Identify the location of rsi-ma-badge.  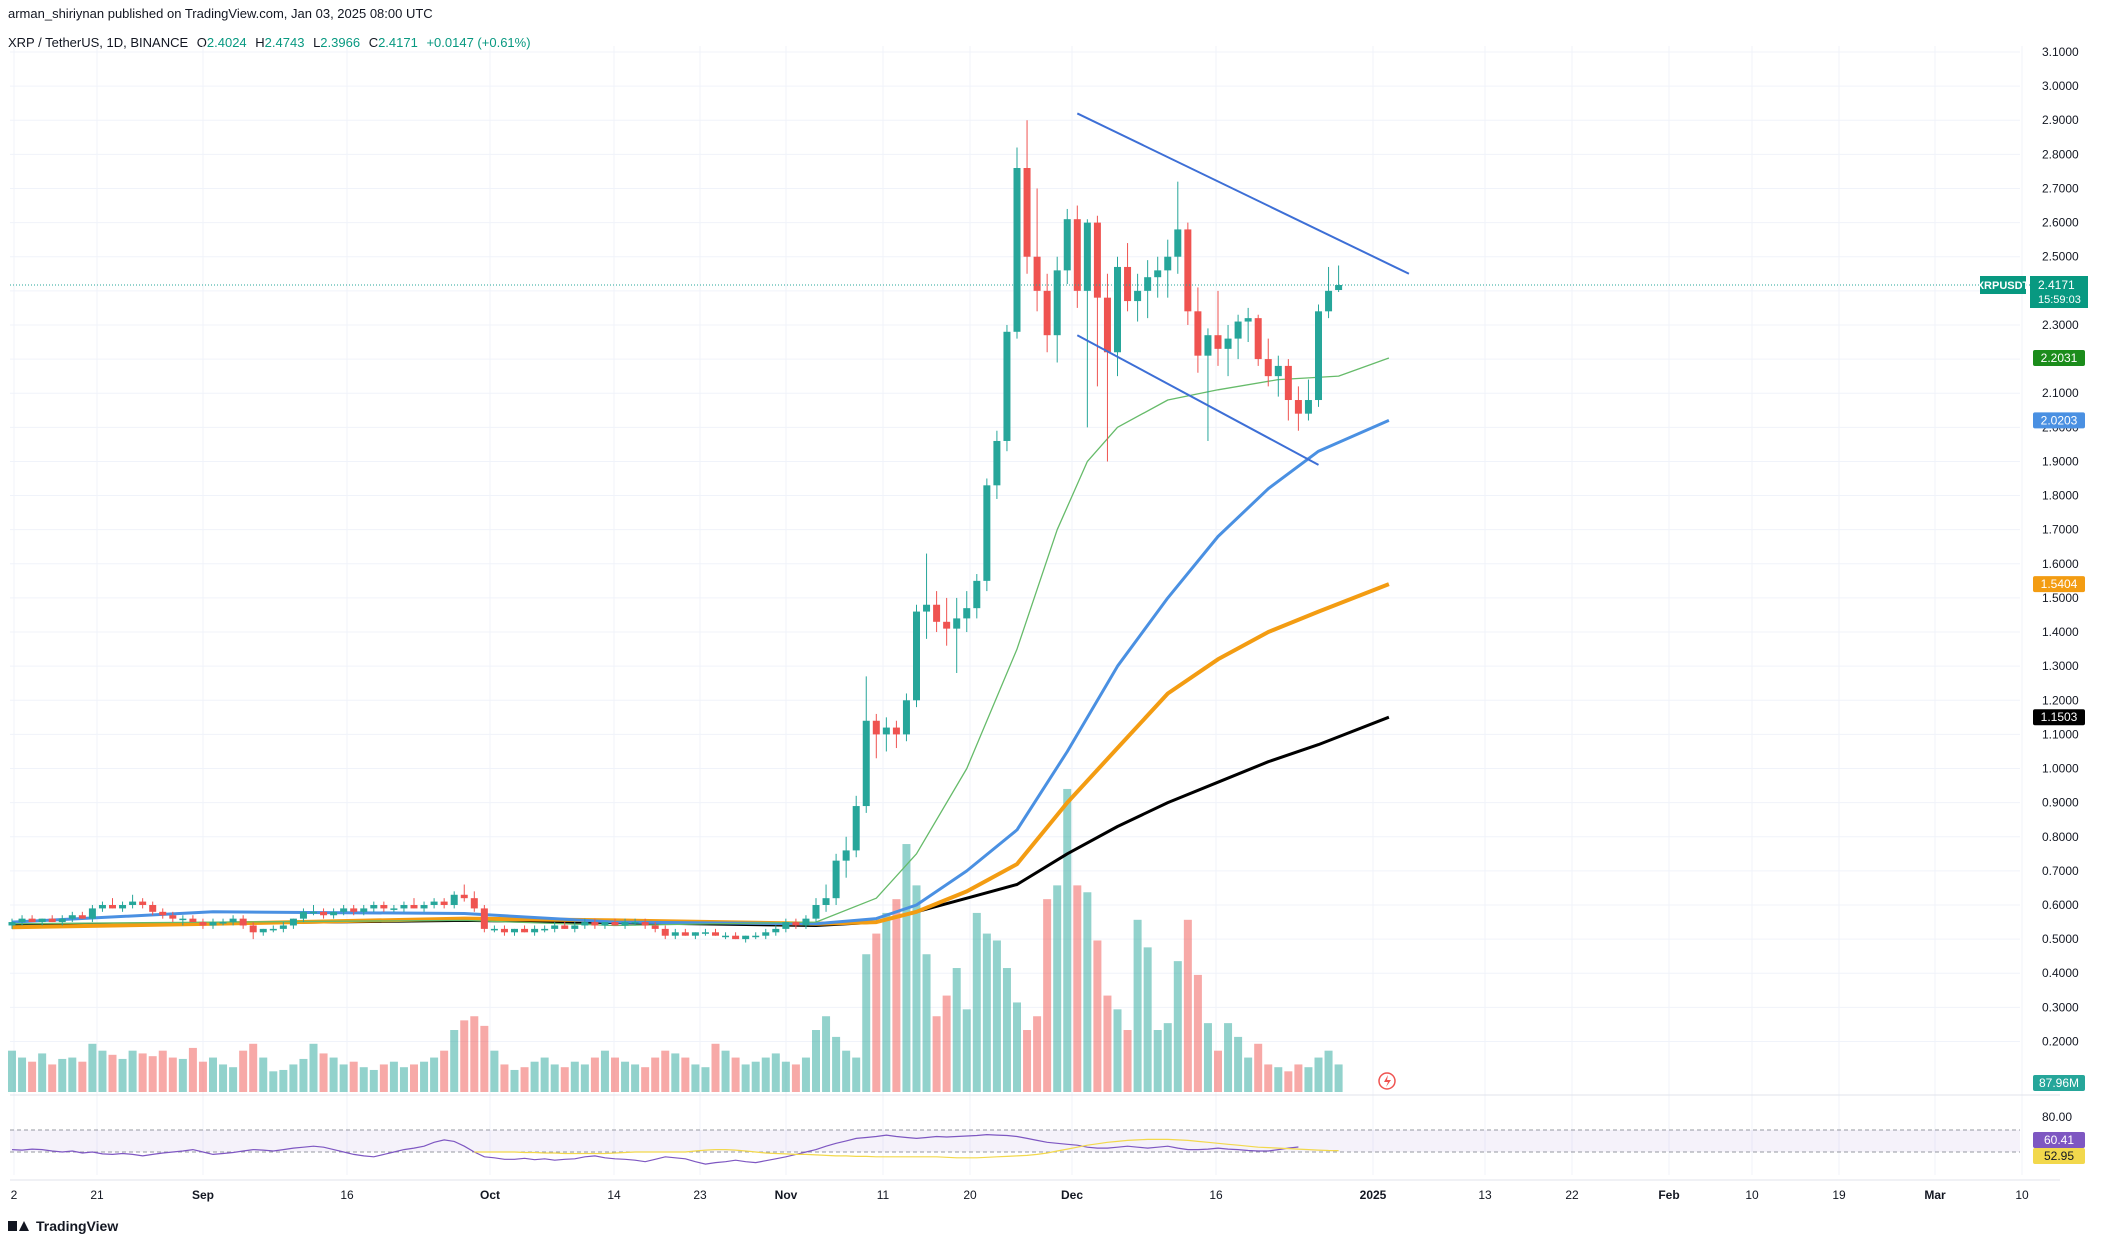
(2059, 1156).